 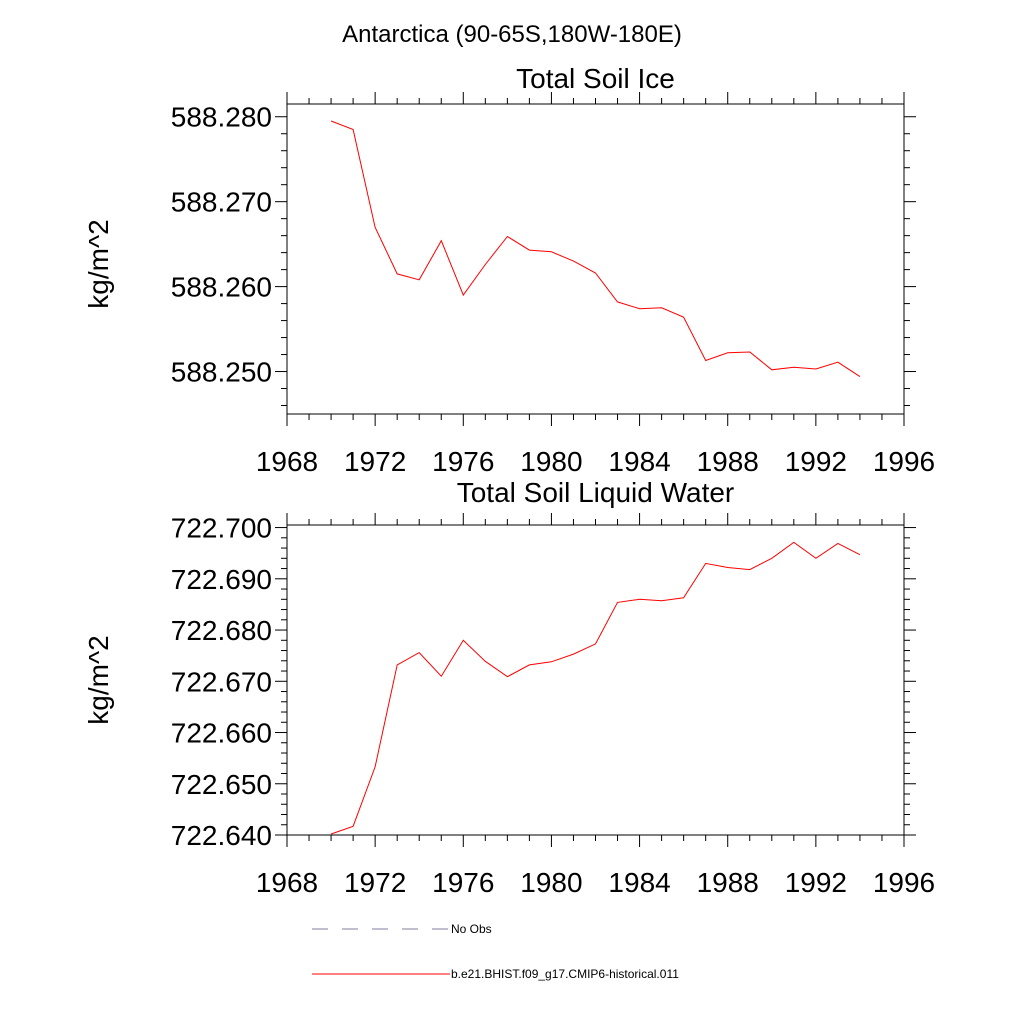 I want to click on y-tick-label: 588.270, so click(x=221, y=202).